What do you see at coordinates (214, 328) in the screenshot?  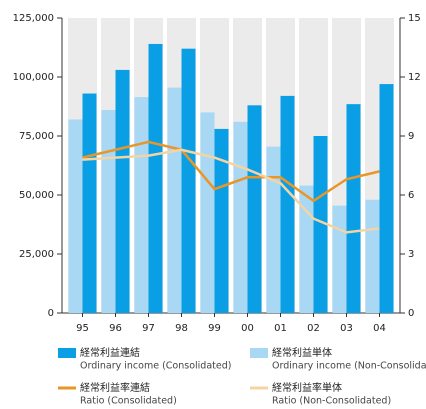 I see `x-tick-label: 99` at bounding box center [214, 328].